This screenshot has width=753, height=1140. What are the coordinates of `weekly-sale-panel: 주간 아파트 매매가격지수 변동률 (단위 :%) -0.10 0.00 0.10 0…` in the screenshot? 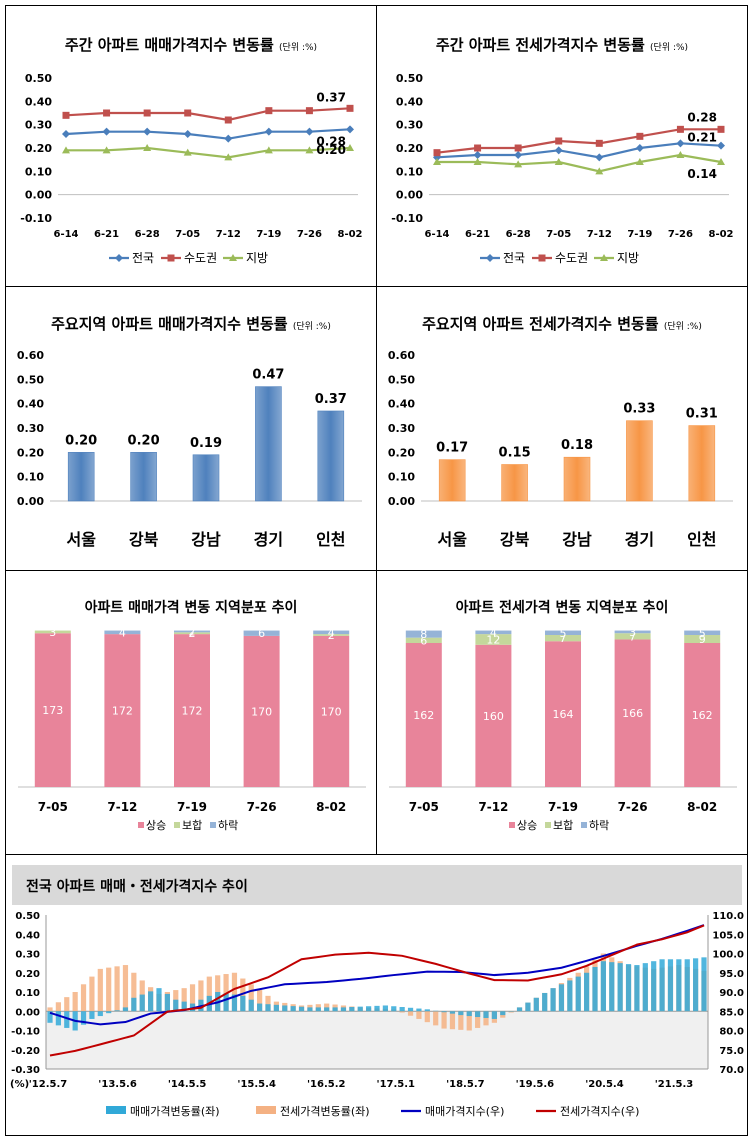 It's located at (191, 146).